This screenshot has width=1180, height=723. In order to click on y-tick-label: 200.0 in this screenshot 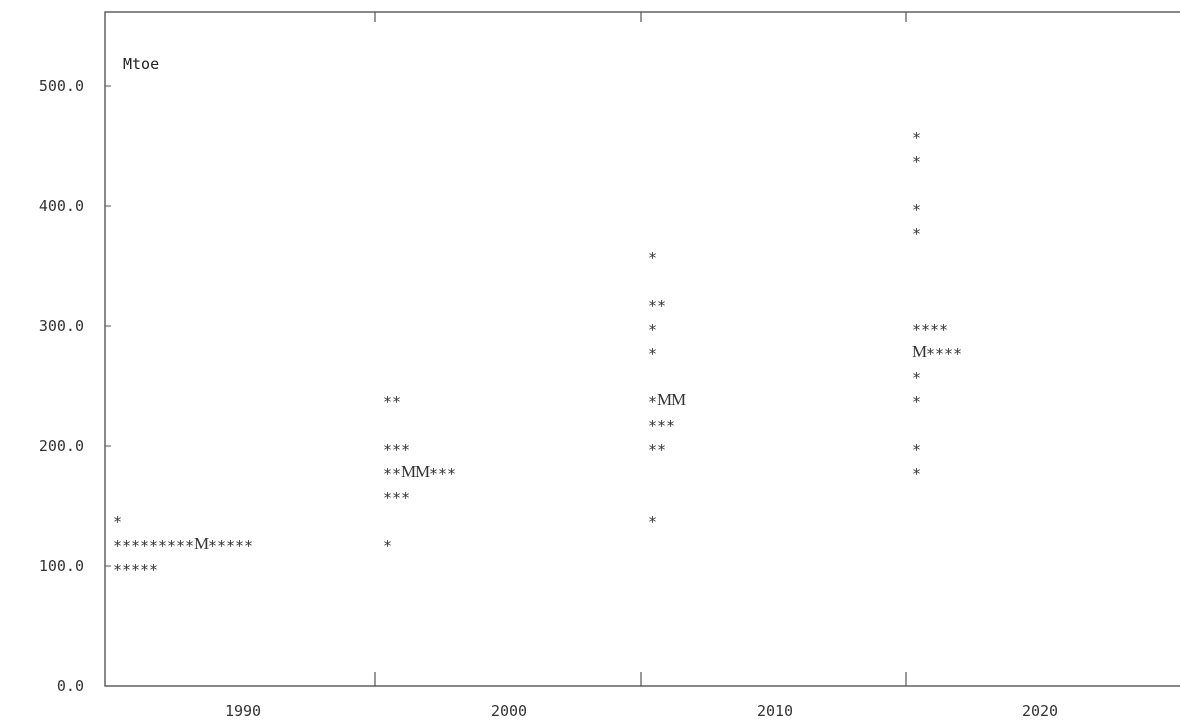, I will do `click(61, 446)`.